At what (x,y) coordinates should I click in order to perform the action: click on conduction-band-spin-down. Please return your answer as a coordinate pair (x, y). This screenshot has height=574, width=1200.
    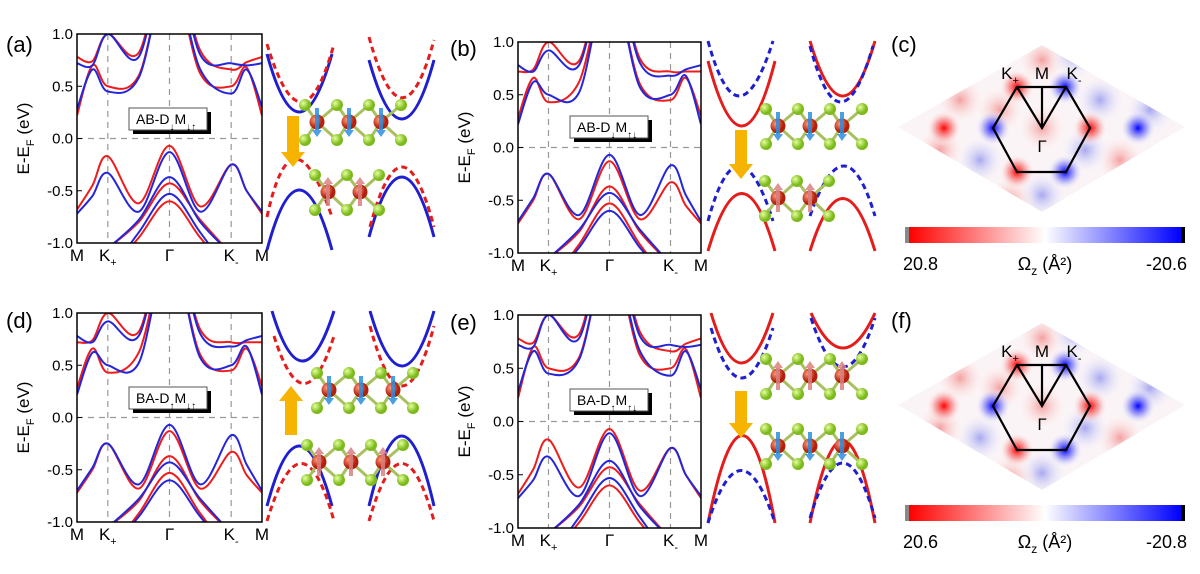
    Looking at the image, I should click on (740, 69).